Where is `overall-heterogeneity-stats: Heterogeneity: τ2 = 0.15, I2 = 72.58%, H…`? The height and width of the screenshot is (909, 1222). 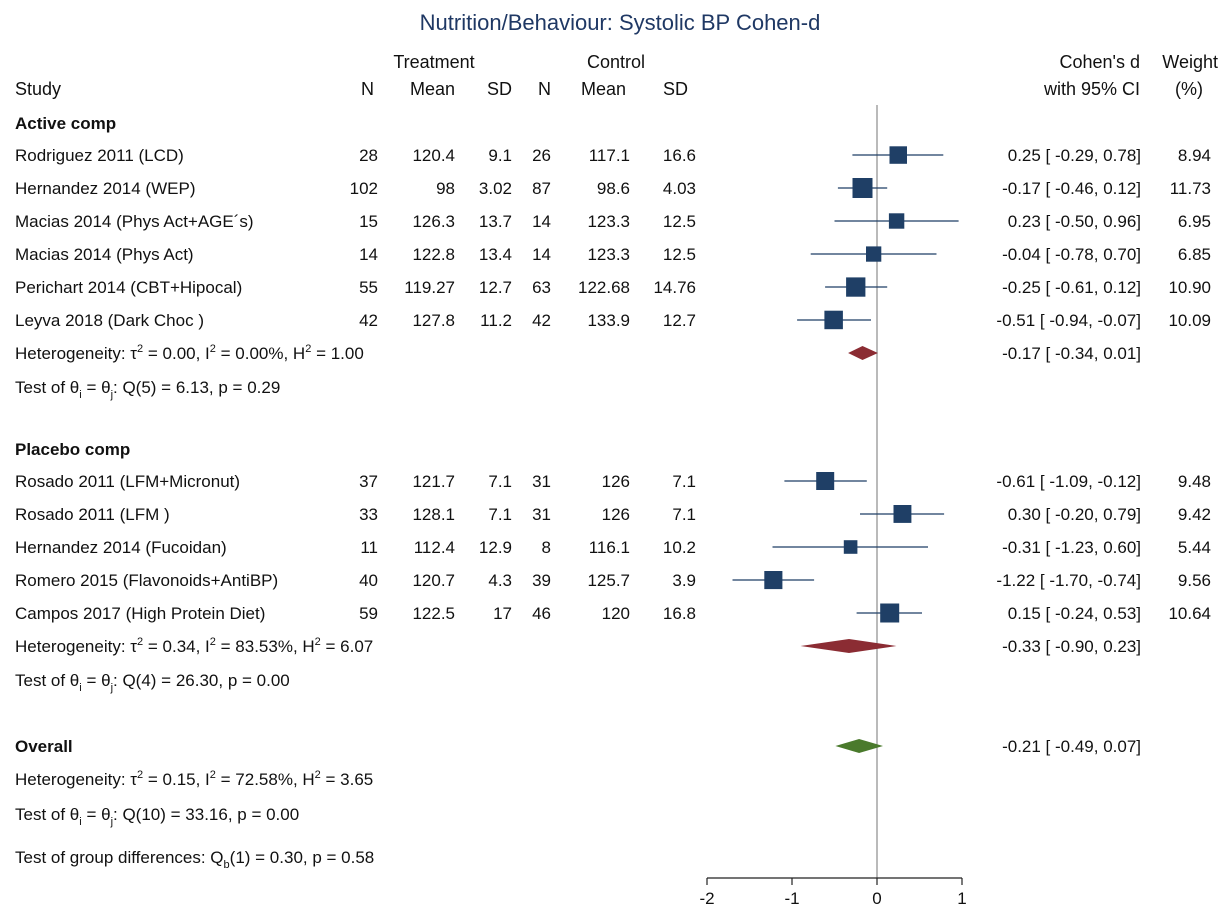 overall-heterogeneity-stats: Heterogeneity: τ2 = 0.15, I2 = 72.58%, H… is located at coordinates (194, 779).